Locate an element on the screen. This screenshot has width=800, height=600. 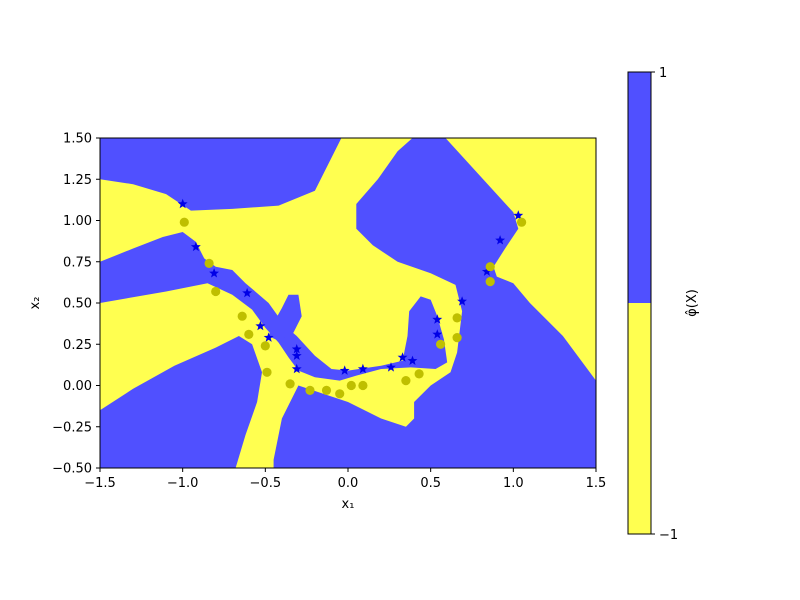
y-tick-label: 1.00 is located at coordinates (77, 221).